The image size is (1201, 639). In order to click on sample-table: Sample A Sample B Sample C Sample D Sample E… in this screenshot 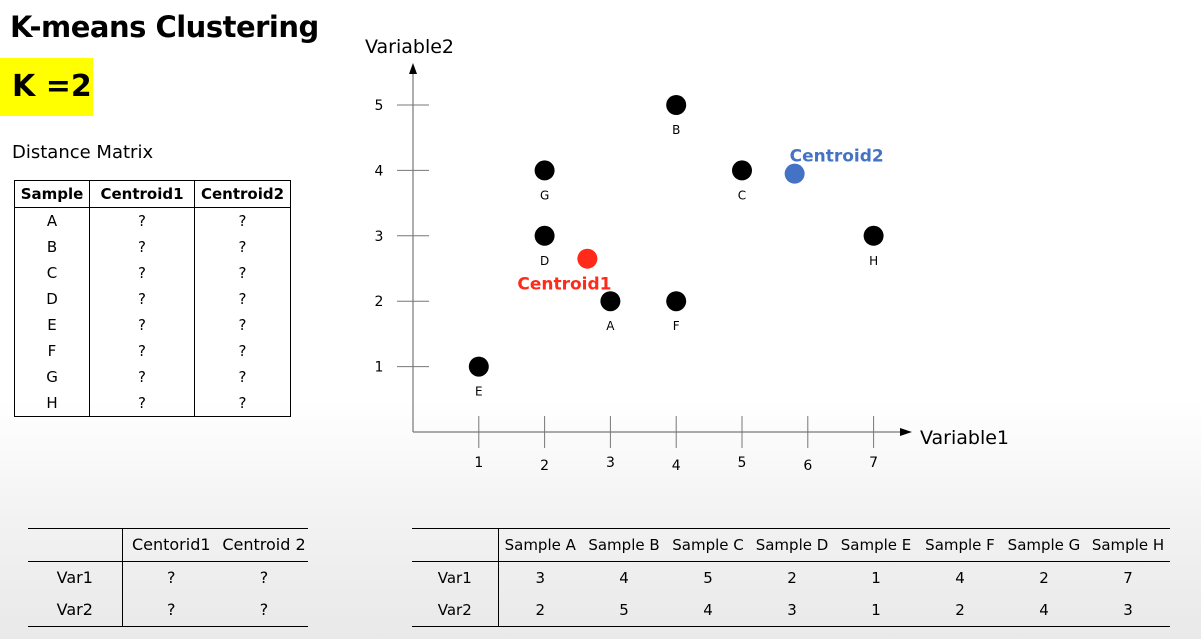, I will do `click(791, 577)`.